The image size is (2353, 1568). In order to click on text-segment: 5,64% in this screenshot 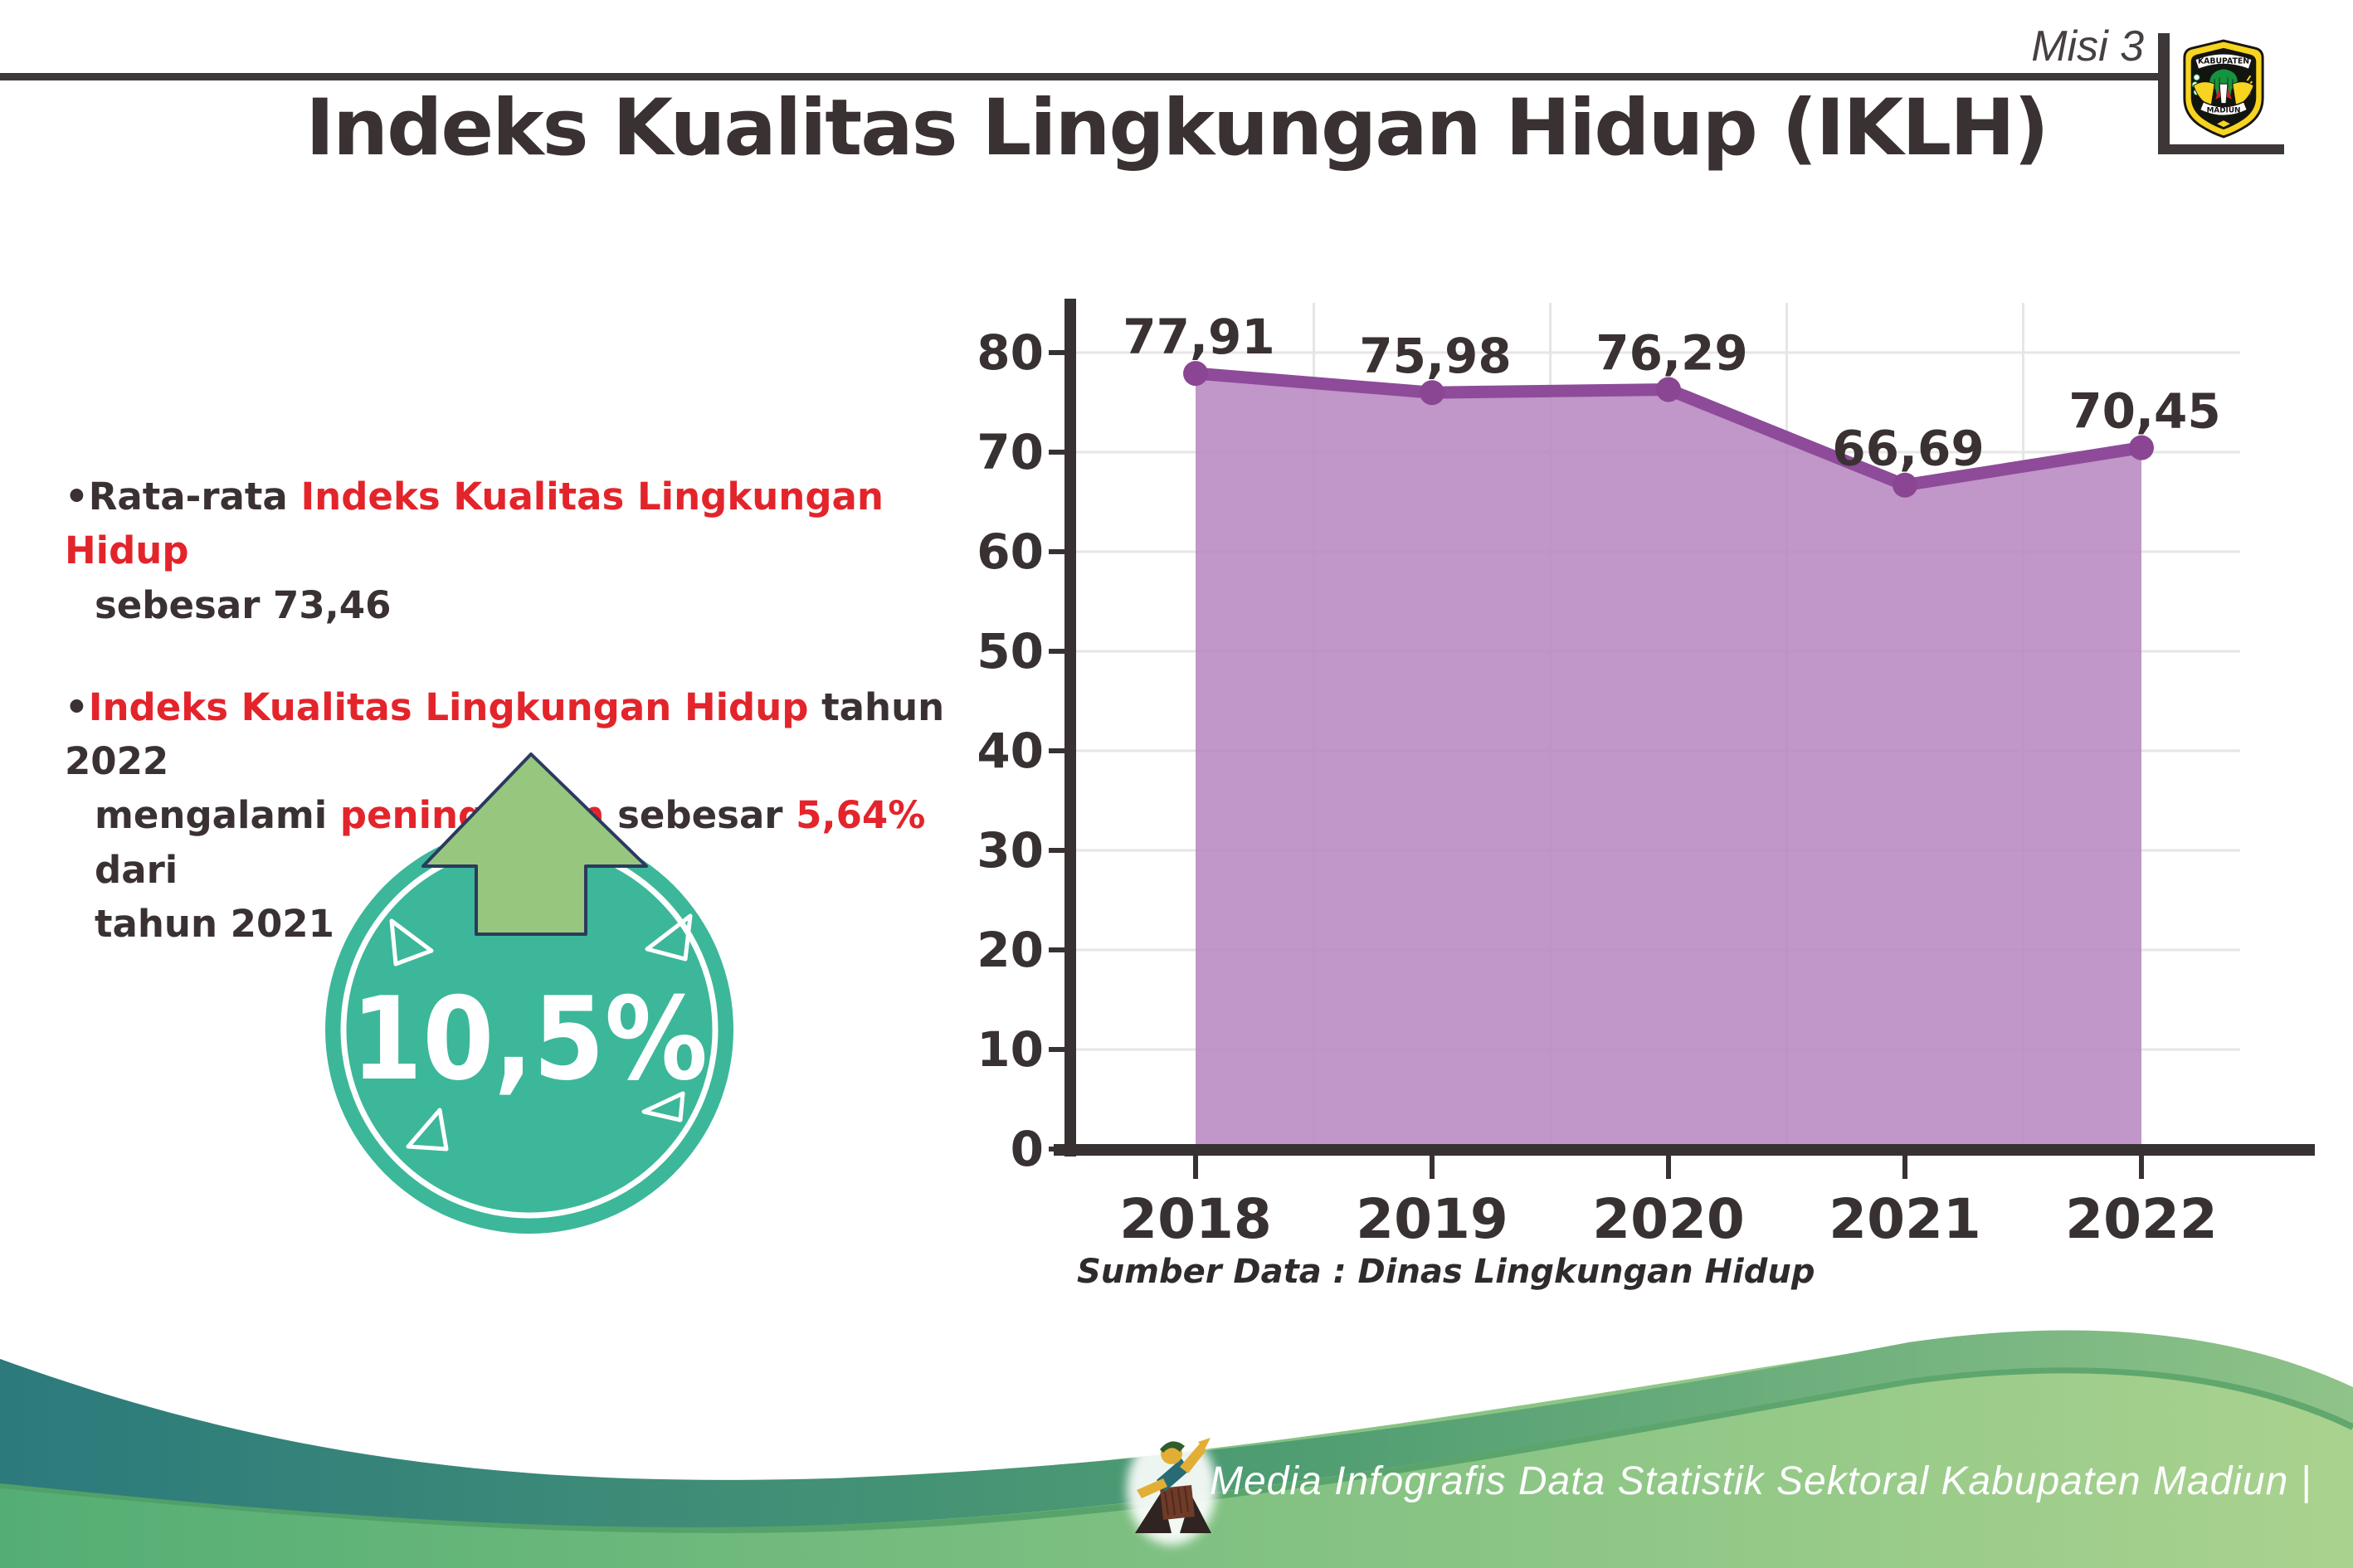, I will do `click(861, 815)`.